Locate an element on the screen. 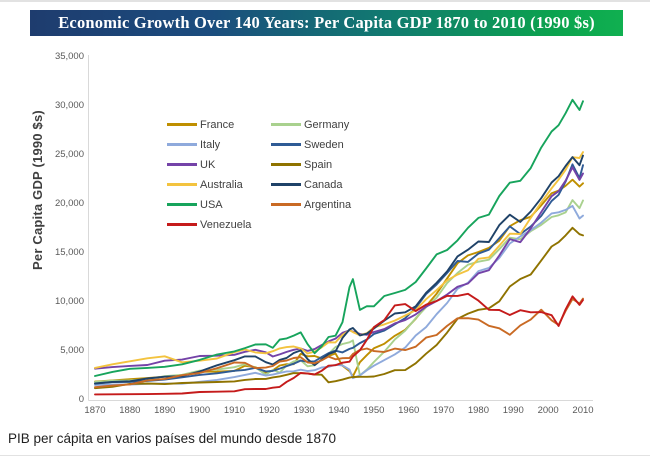  legend-label: Sweden is located at coordinates (324, 144).